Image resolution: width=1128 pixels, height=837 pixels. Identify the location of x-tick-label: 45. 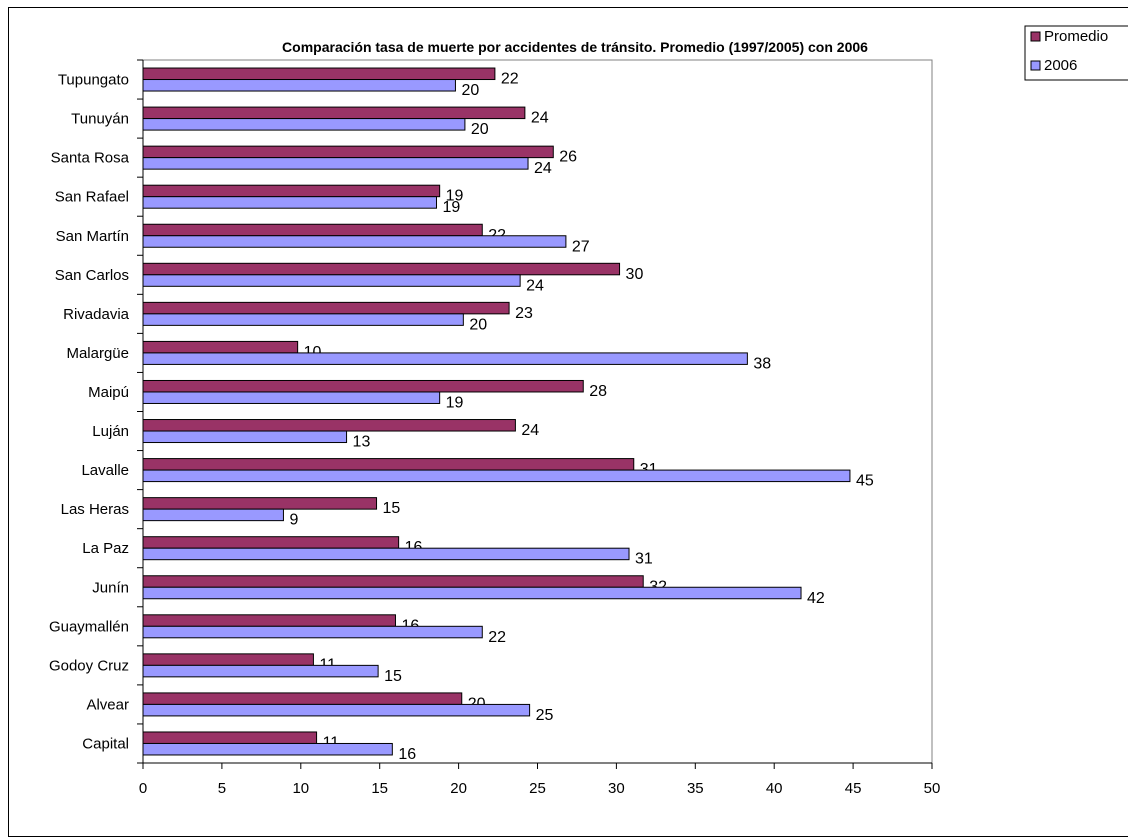
(853, 788).